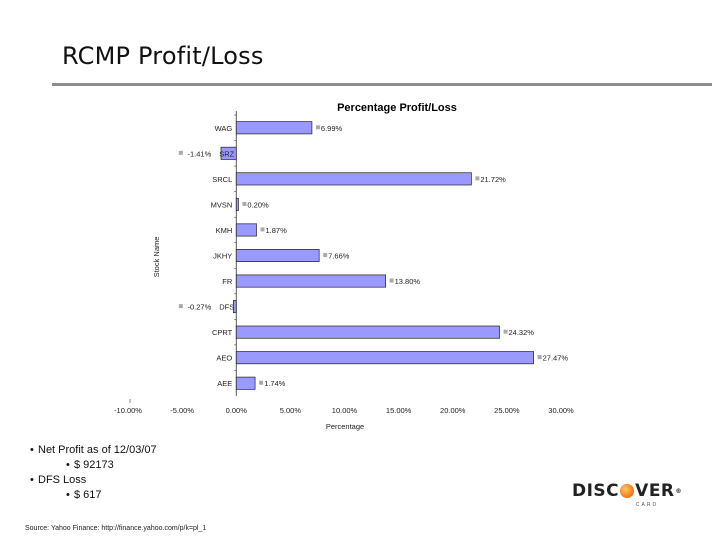 The image size is (720, 540). I want to click on value-label: 24.32%, so click(522, 332).